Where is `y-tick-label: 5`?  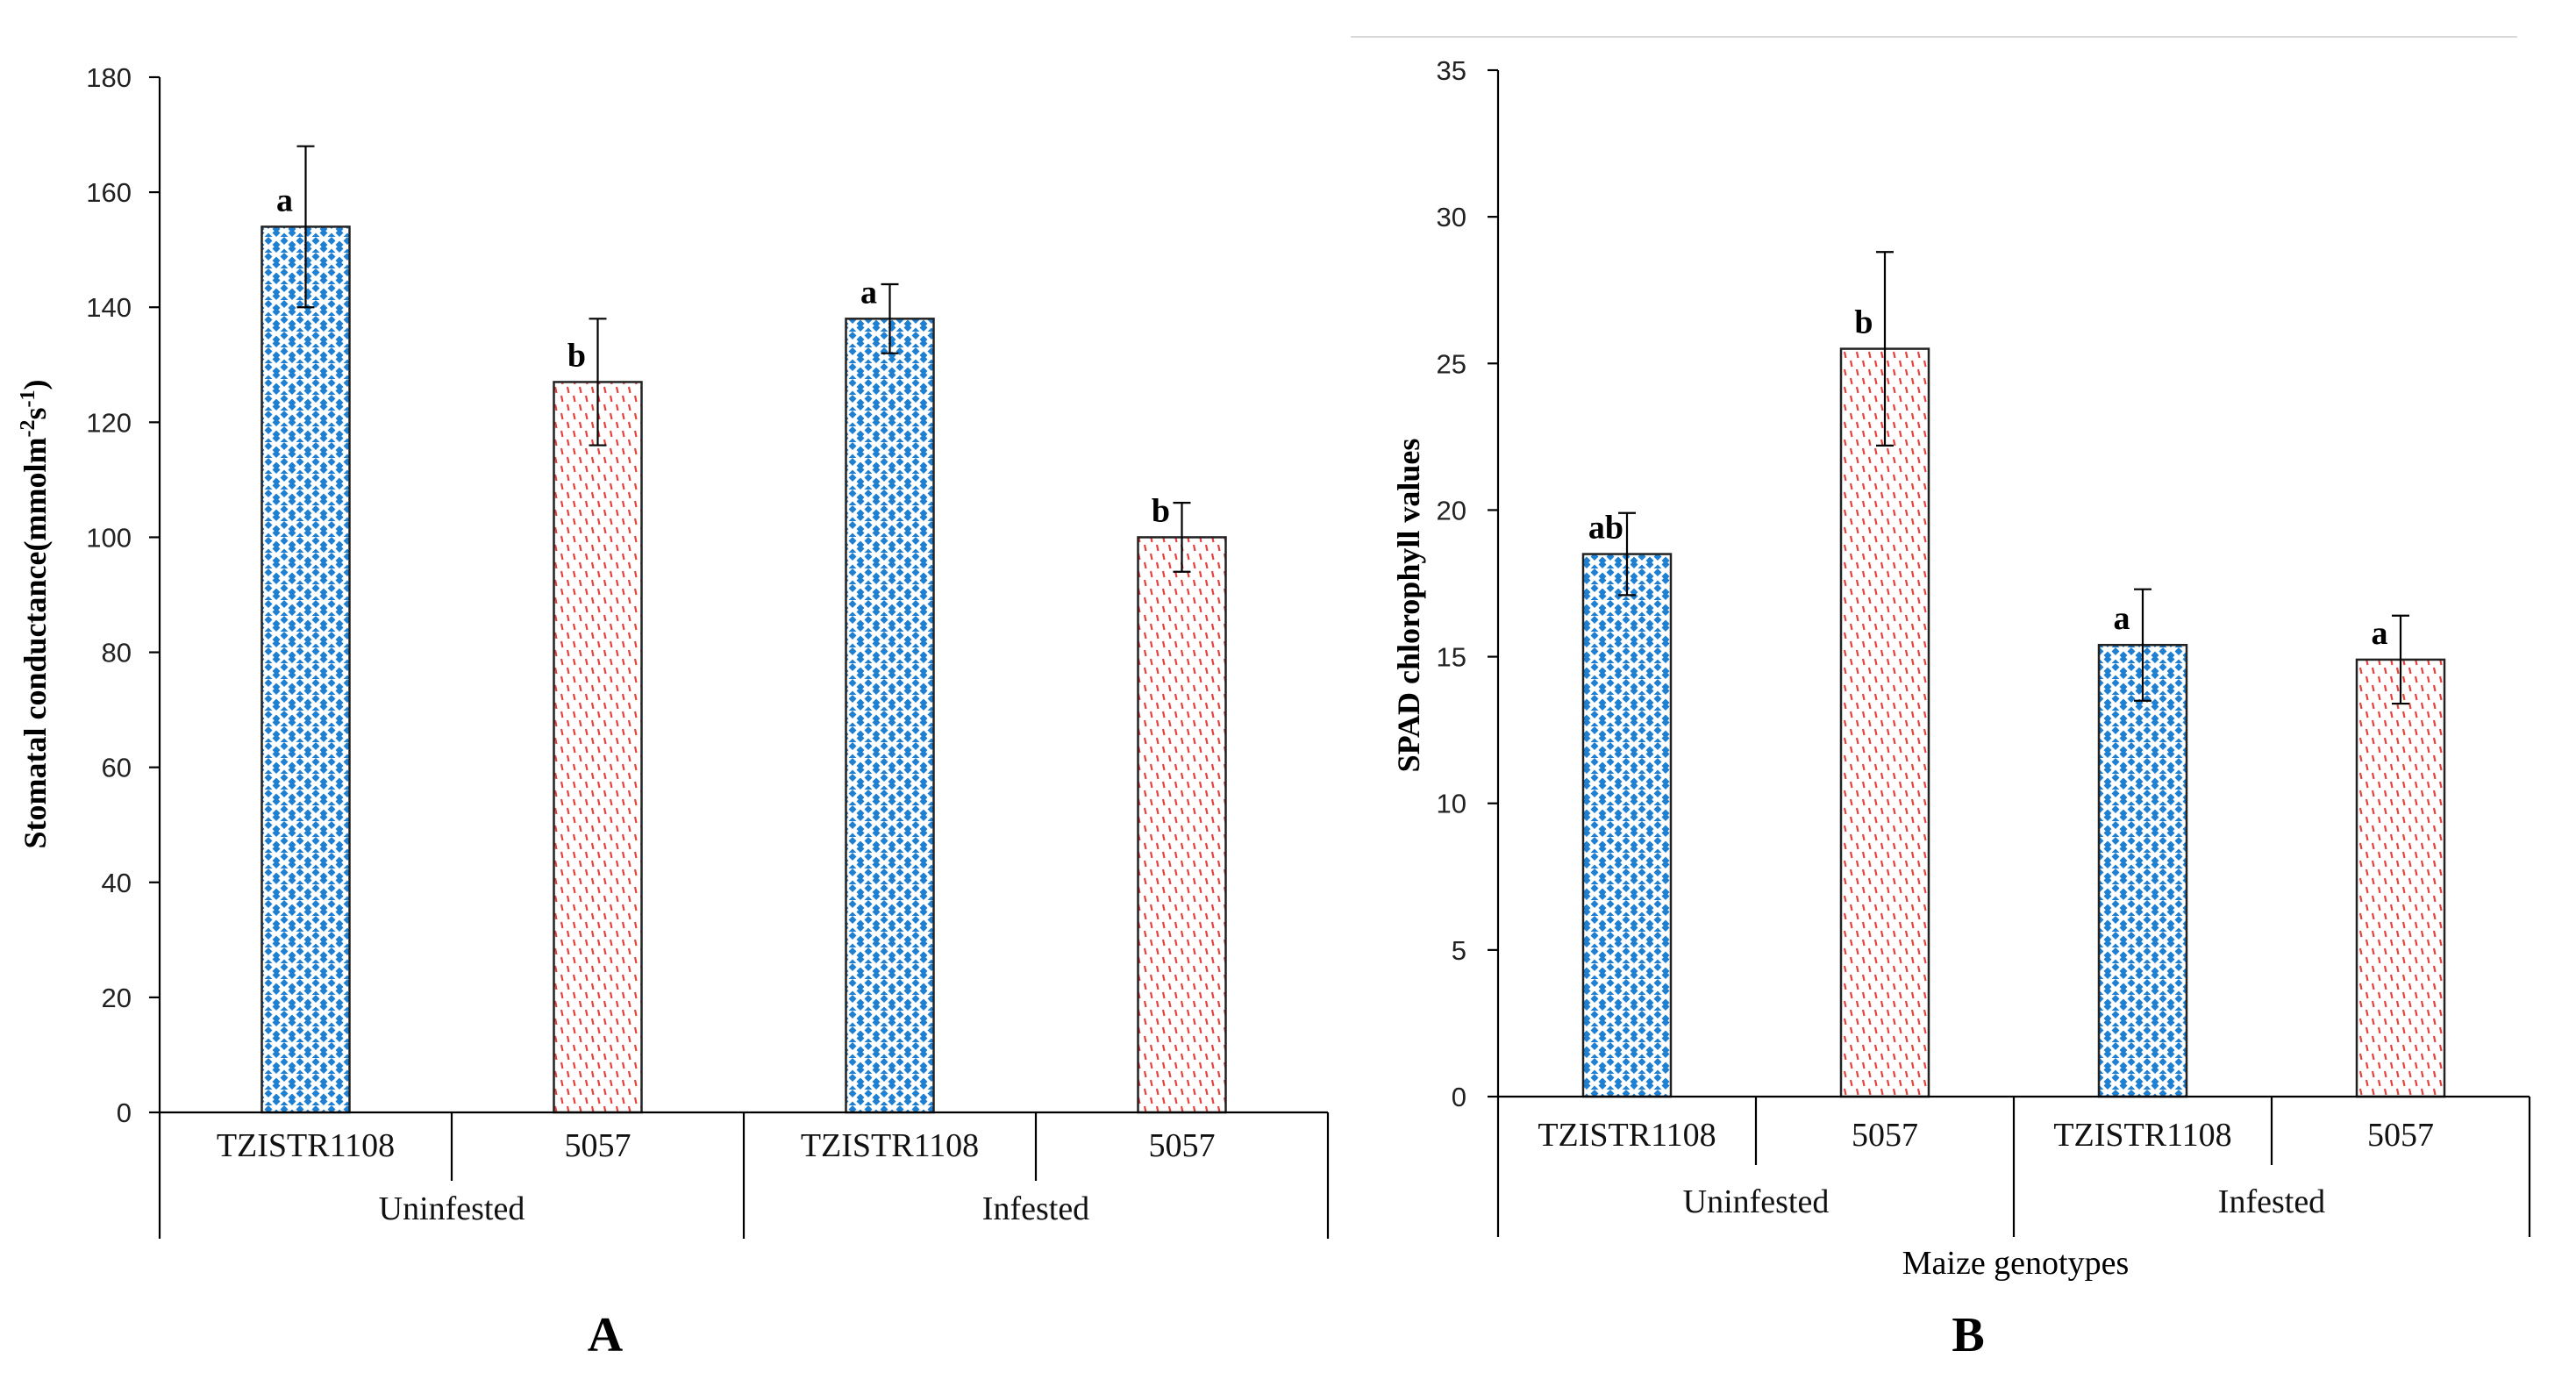
y-tick-label: 5 is located at coordinates (1459, 950).